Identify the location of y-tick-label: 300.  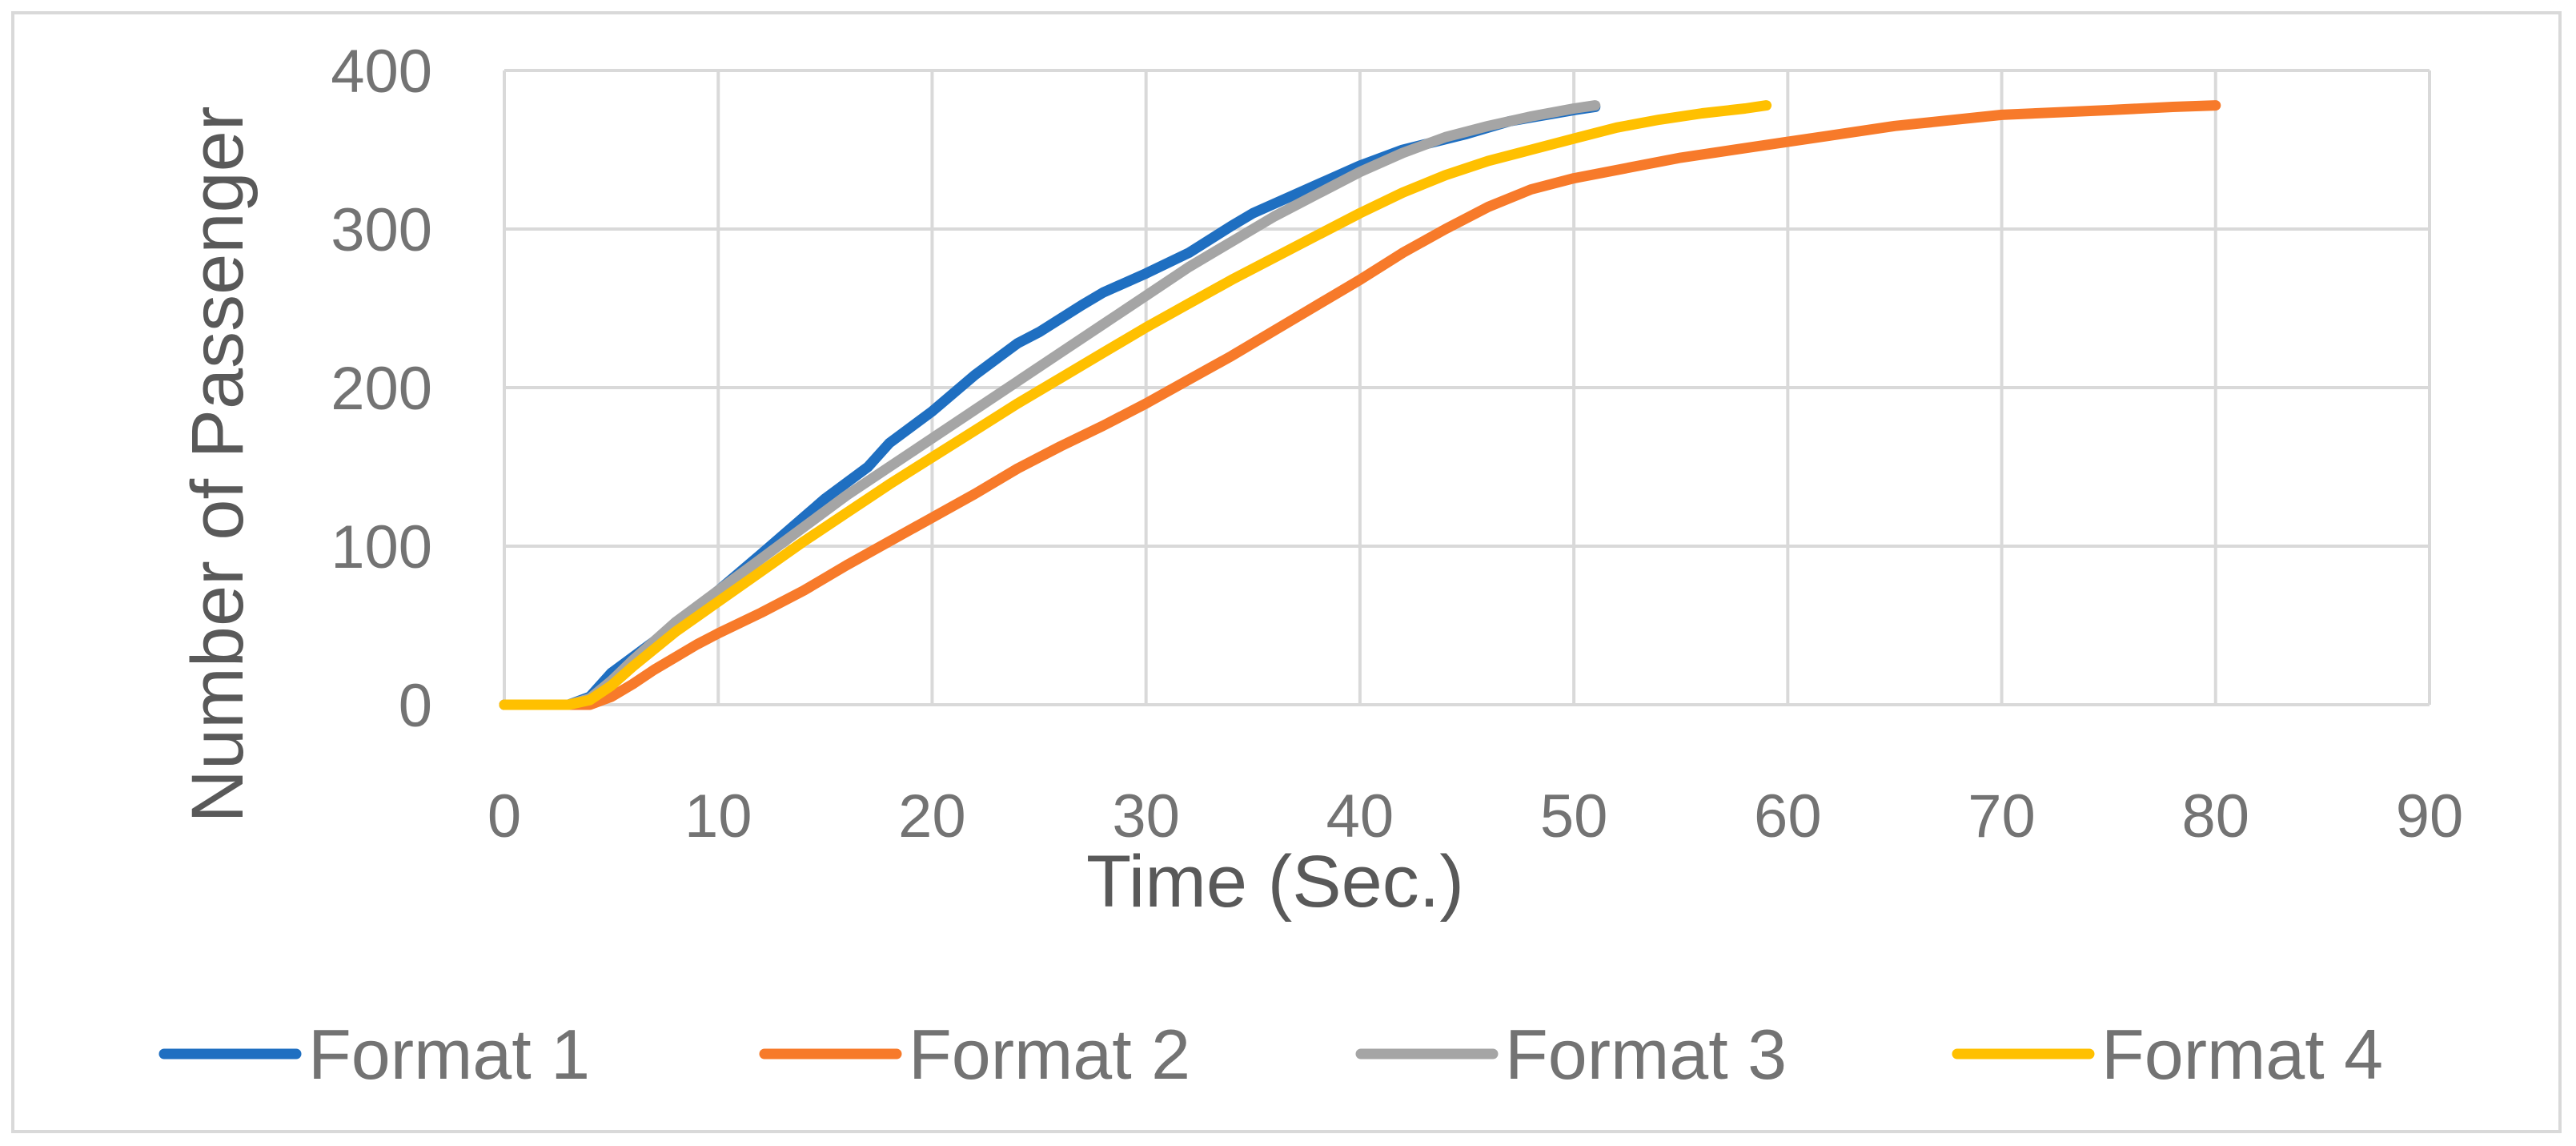
(381, 230).